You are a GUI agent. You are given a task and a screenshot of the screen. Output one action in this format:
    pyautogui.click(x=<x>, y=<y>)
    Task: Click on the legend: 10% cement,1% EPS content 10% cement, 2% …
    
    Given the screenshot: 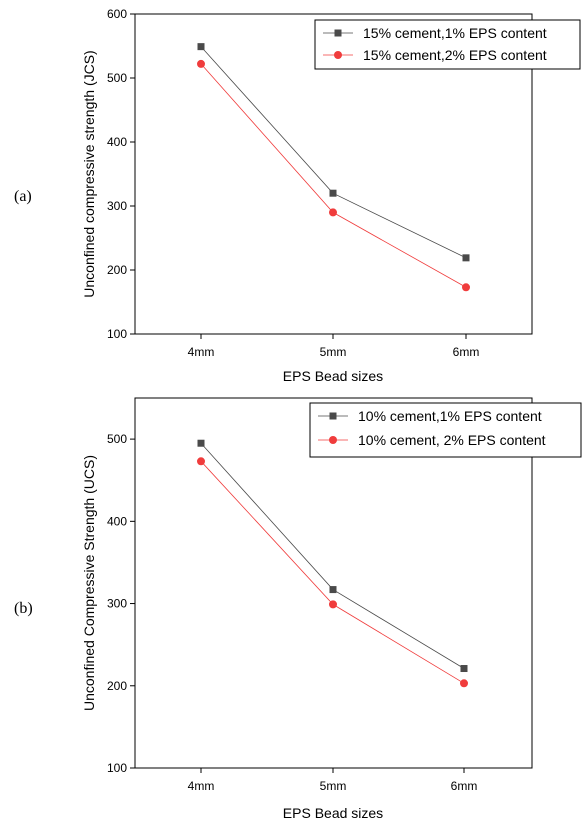 What is the action you would take?
    pyautogui.click(x=445, y=430)
    